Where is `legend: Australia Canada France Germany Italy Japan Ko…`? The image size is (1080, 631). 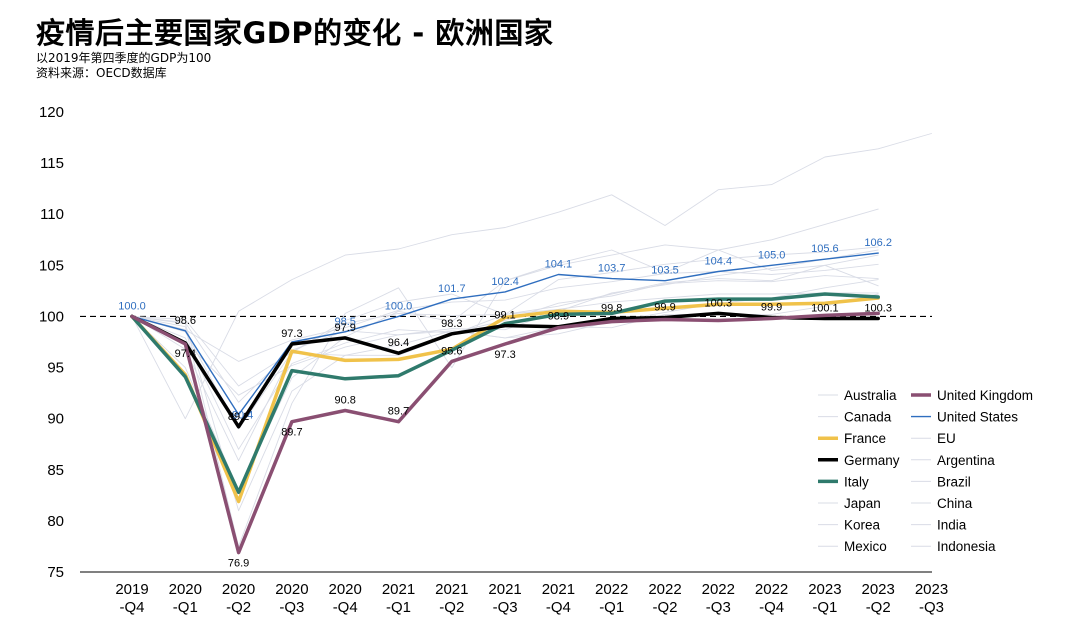
legend: Australia Canada France Germany Italy Japan Ko… is located at coordinates (925, 471).